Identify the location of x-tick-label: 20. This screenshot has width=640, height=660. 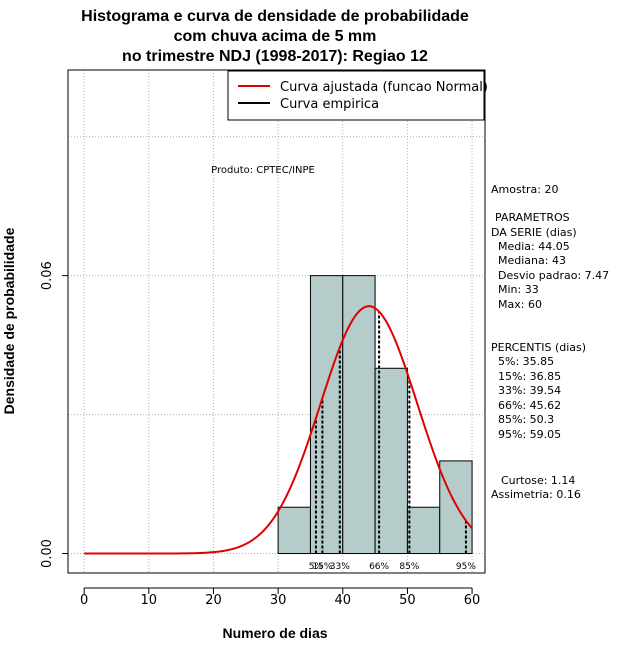
(213, 600).